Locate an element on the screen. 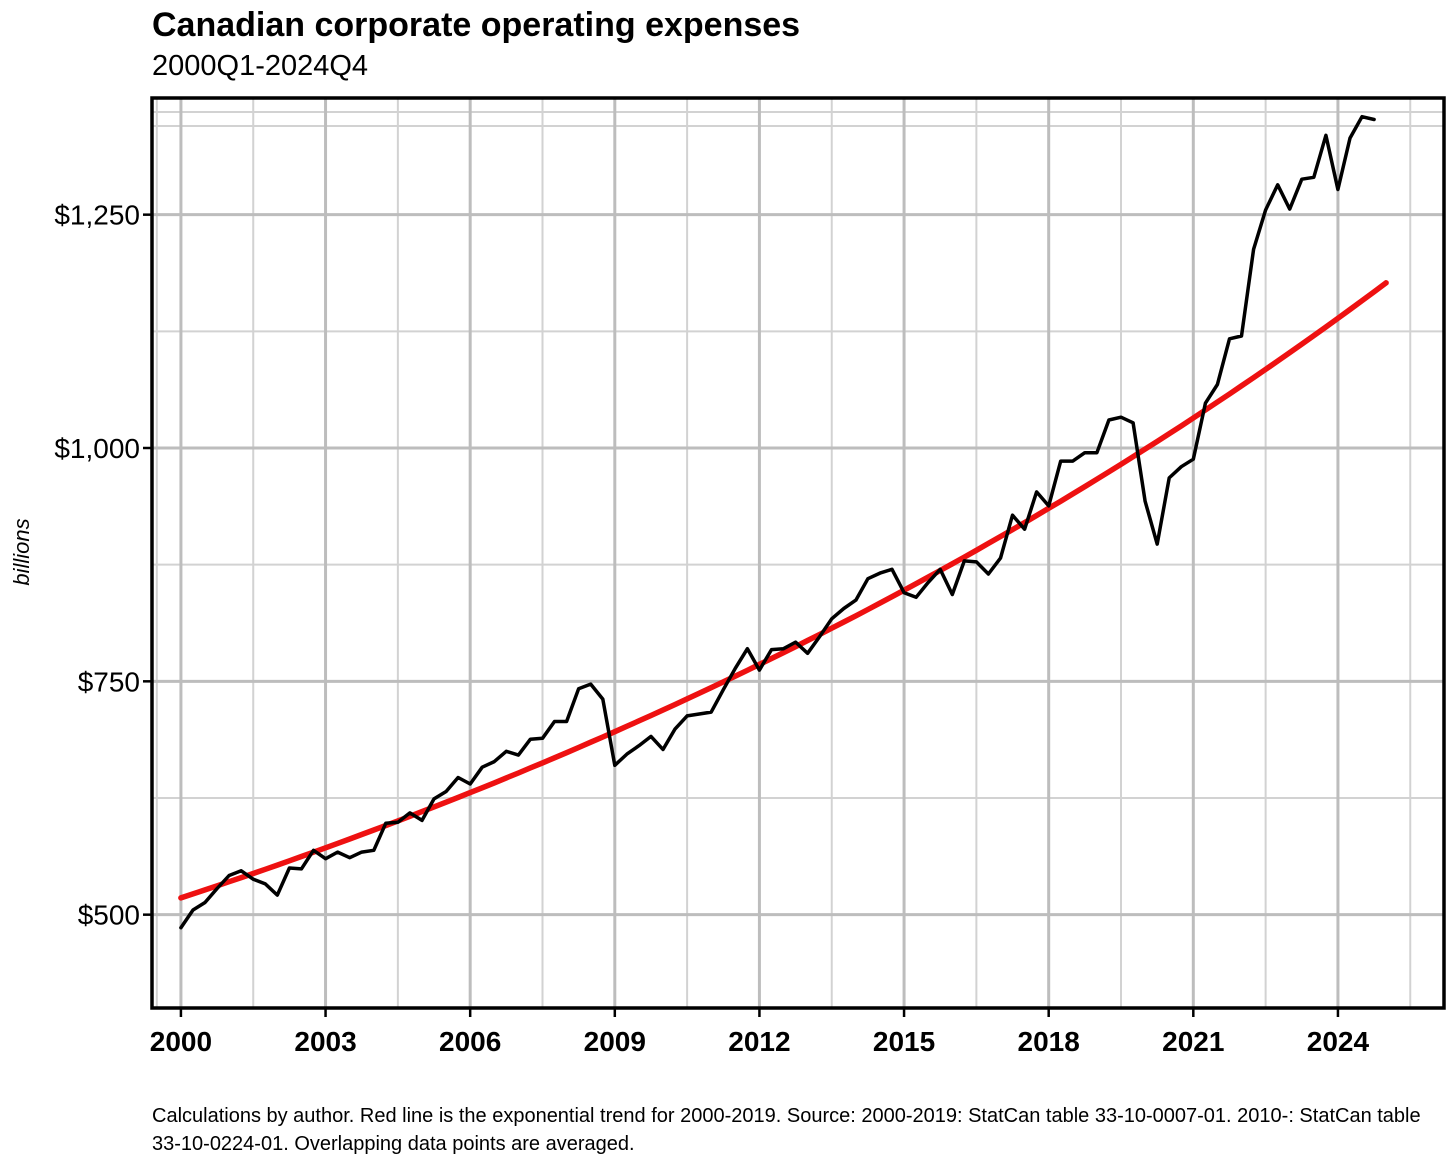 This screenshot has height=1165, width=1456. x-tick-label: 2006 is located at coordinates (470, 1041).